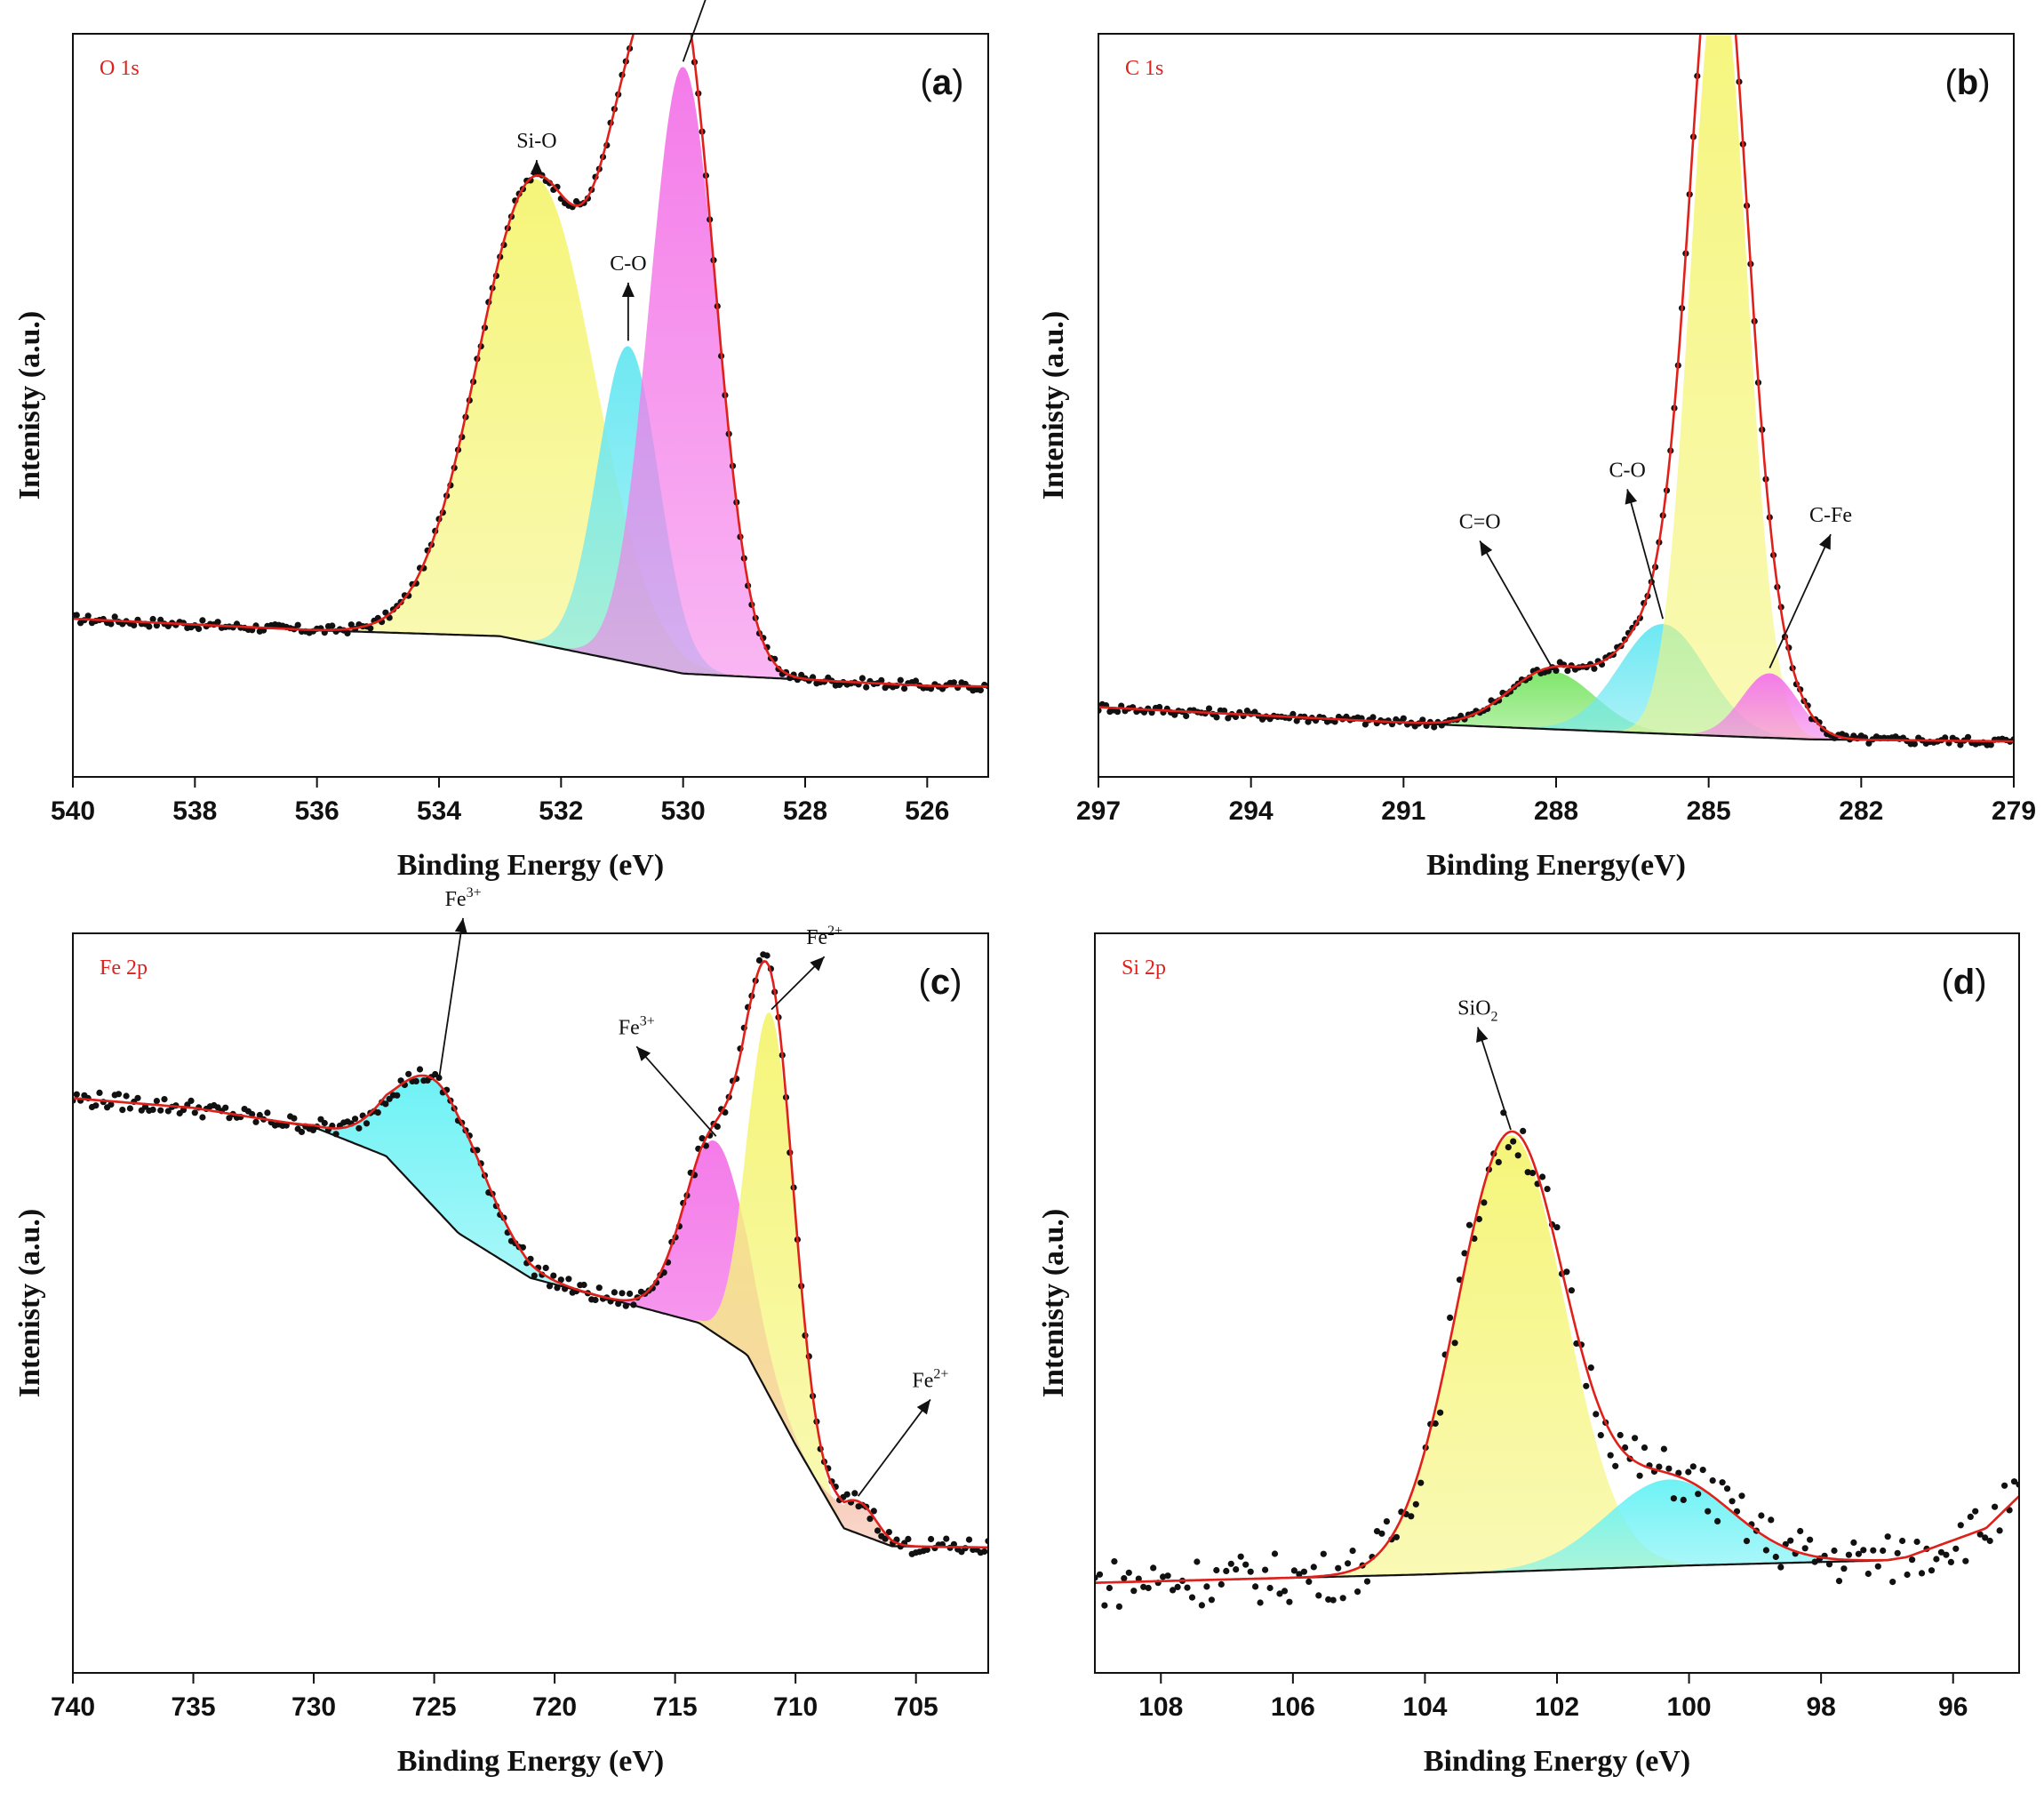 The height and width of the screenshot is (1816, 2044). Describe the element at coordinates (193, 1707) in the screenshot. I see `x-tick-label: 735` at that location.